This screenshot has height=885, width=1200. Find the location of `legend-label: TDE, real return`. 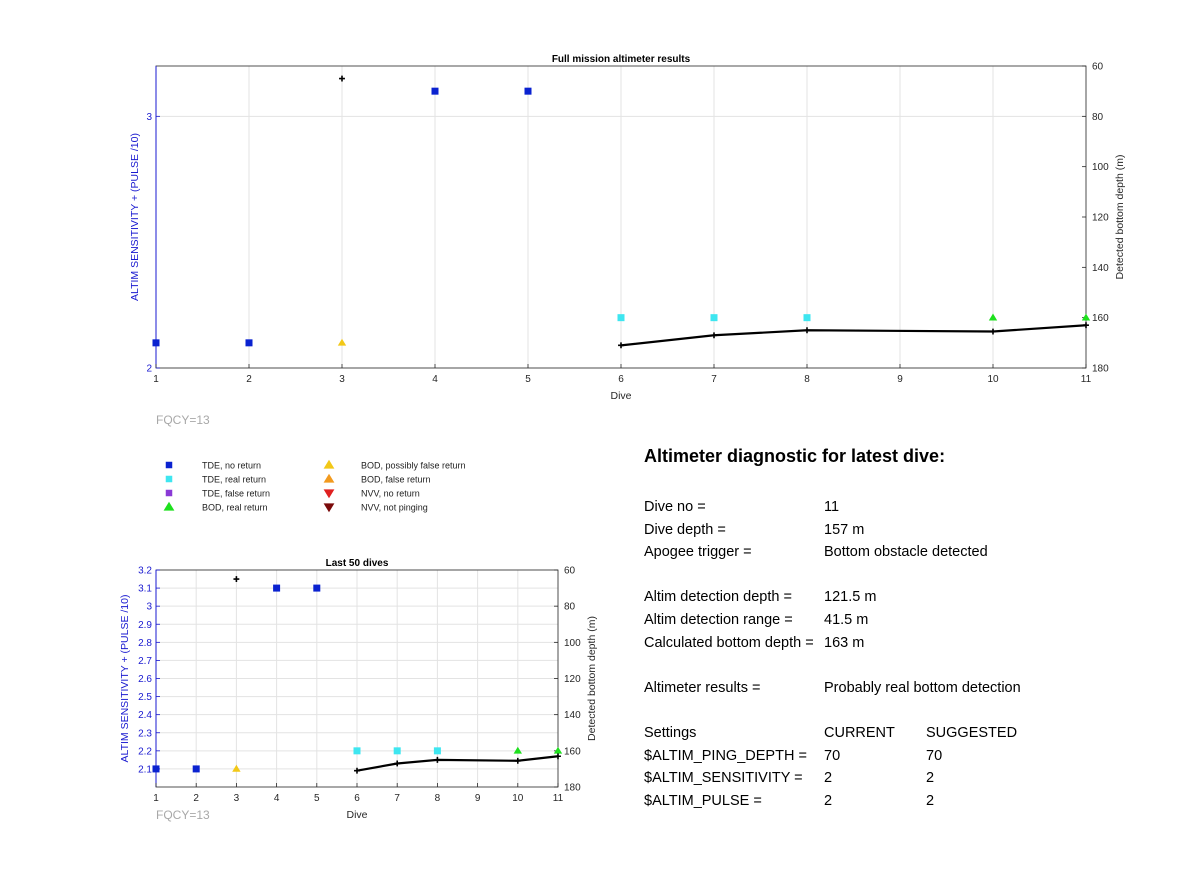

legend-label: TDE, real return is located at coordinates (234, 480).